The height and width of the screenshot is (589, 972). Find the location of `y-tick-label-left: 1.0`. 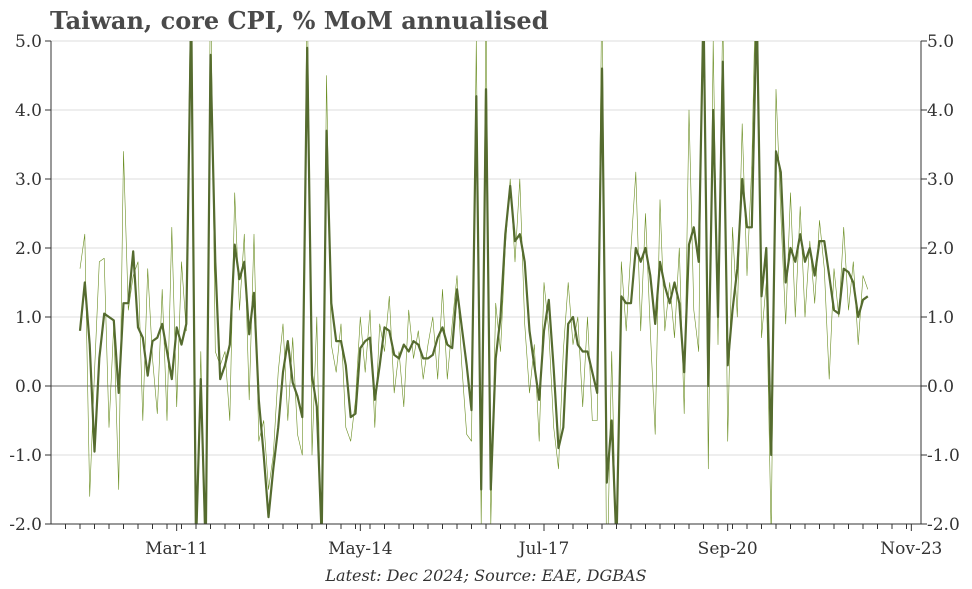

y-tick-label-left: 1.0 is located at coordinates (28, 318).